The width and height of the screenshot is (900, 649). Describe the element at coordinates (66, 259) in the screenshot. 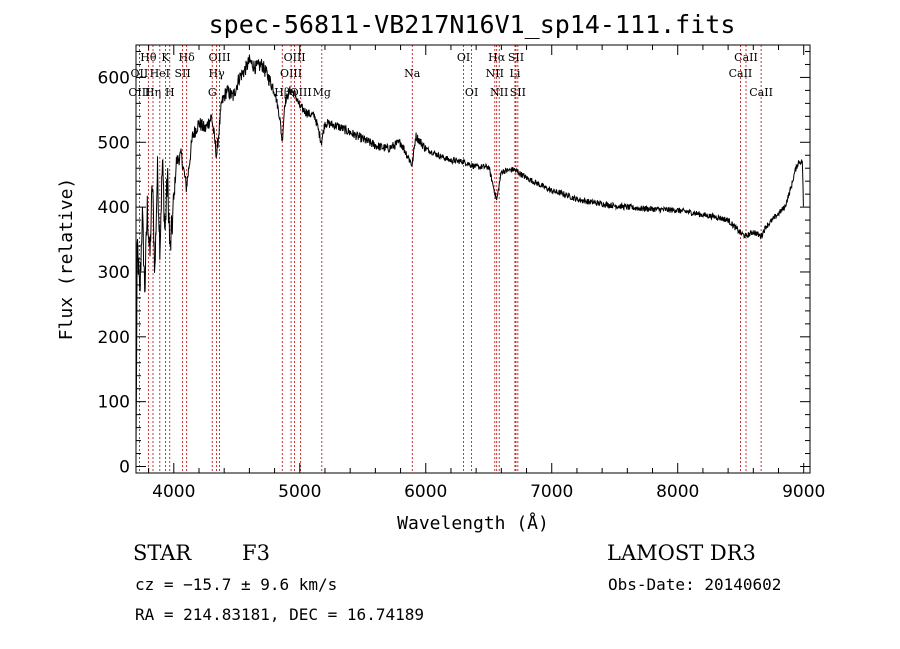

I see `y-axis-label: Flux (relative)` at that location.